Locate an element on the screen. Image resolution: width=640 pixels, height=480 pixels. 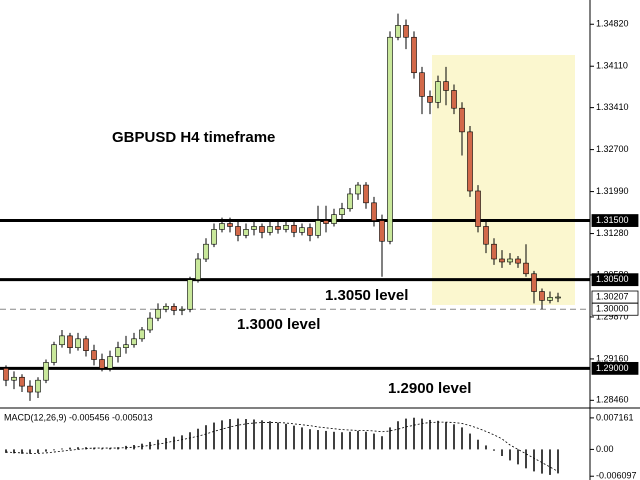
price-tag-label: 1.31500 is located at coordinates (612, 220).